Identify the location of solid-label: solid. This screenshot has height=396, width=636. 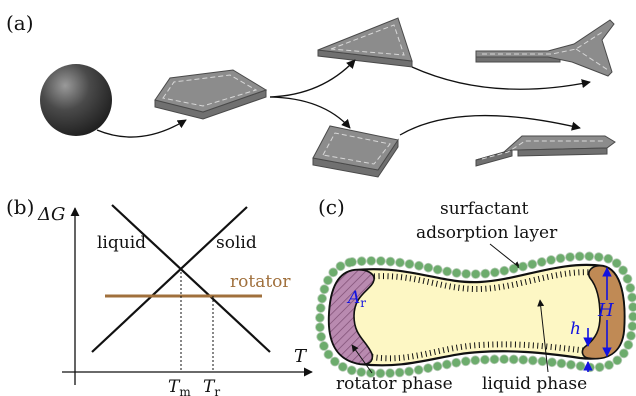
(236, 243).